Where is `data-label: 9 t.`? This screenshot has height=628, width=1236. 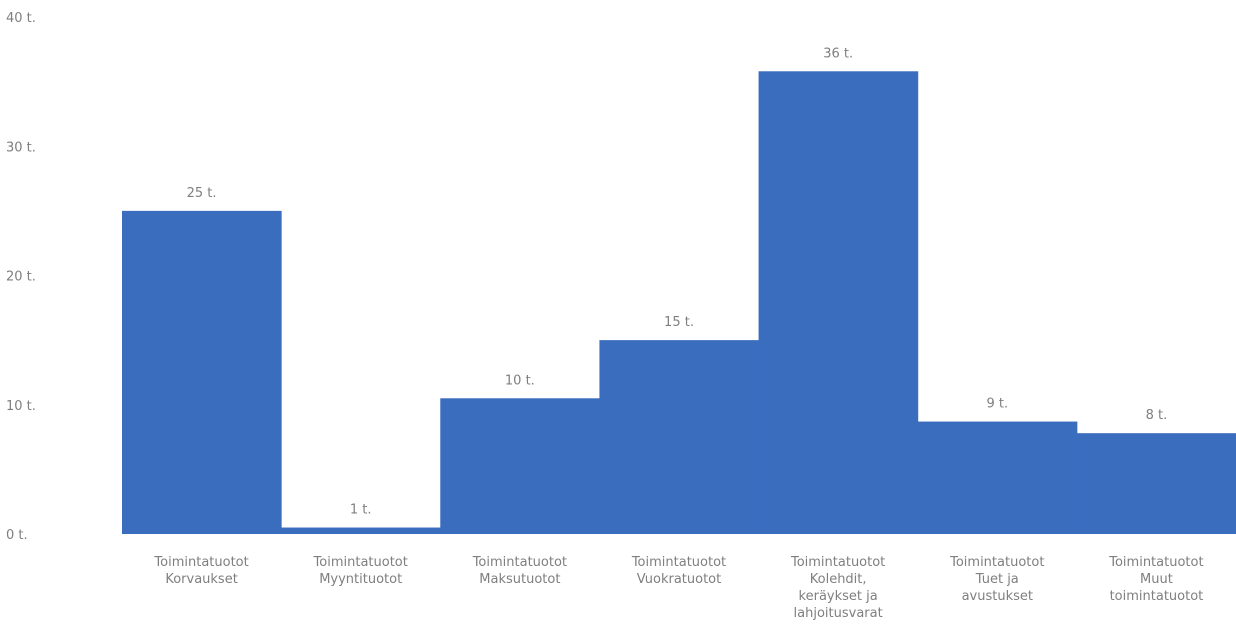 data-label: 9 t. is located at coordinates (997, 404).